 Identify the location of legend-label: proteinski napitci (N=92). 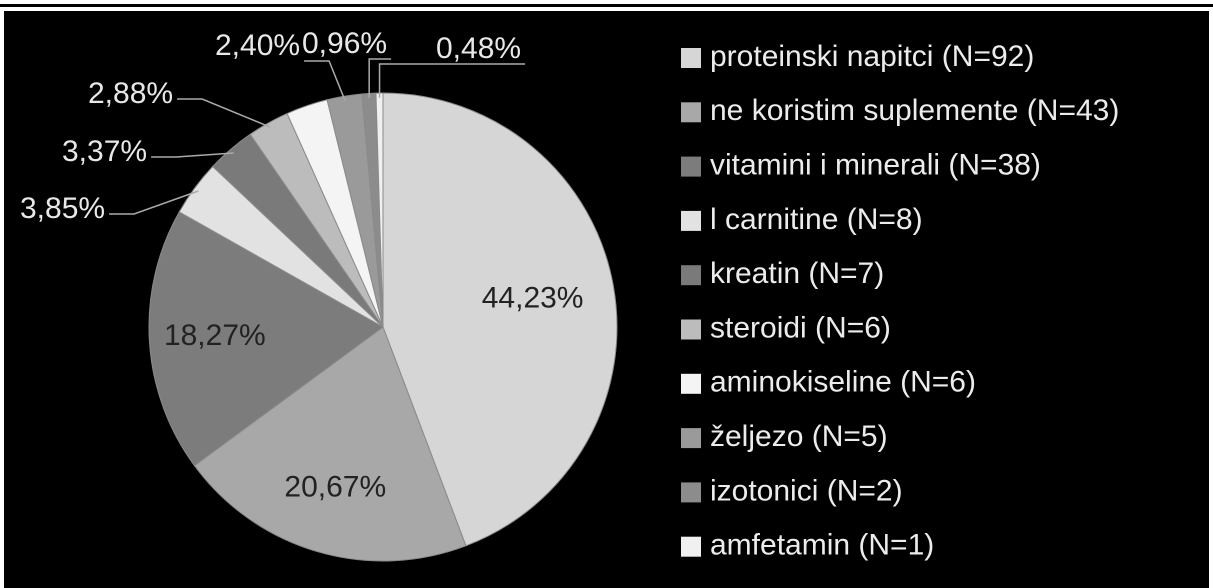
(872, 56).